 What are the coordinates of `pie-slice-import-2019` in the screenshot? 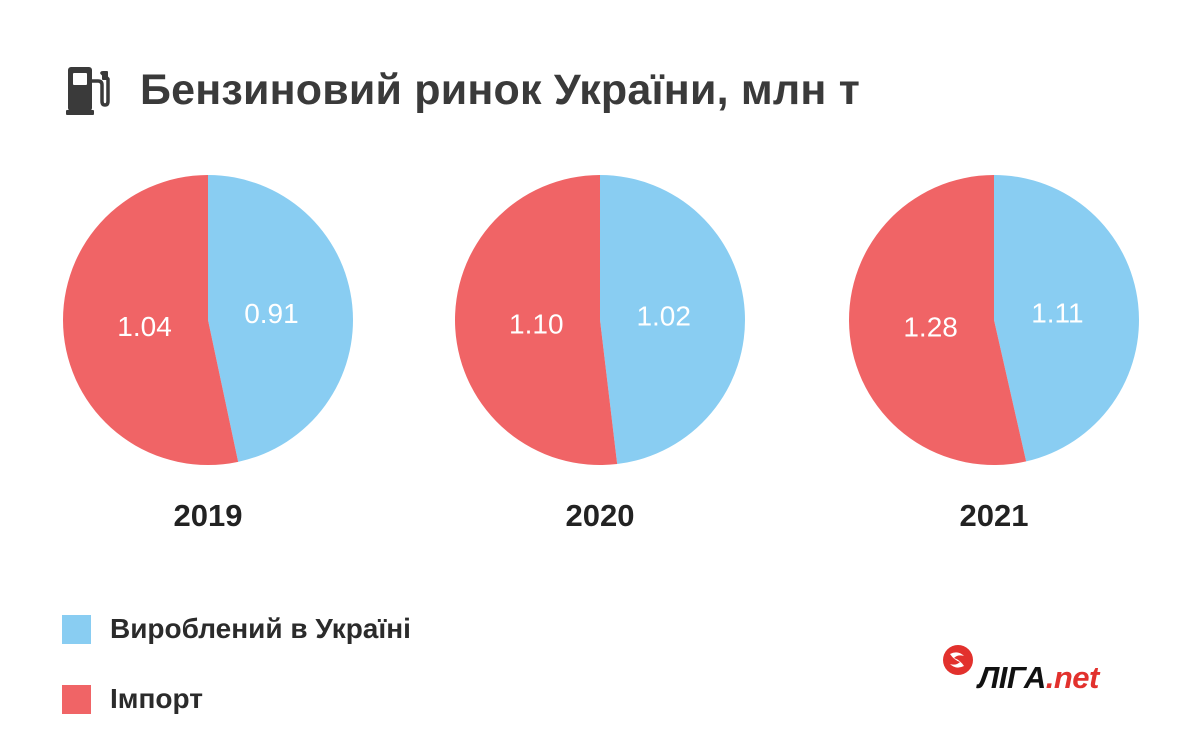 It's located at (151, 320).